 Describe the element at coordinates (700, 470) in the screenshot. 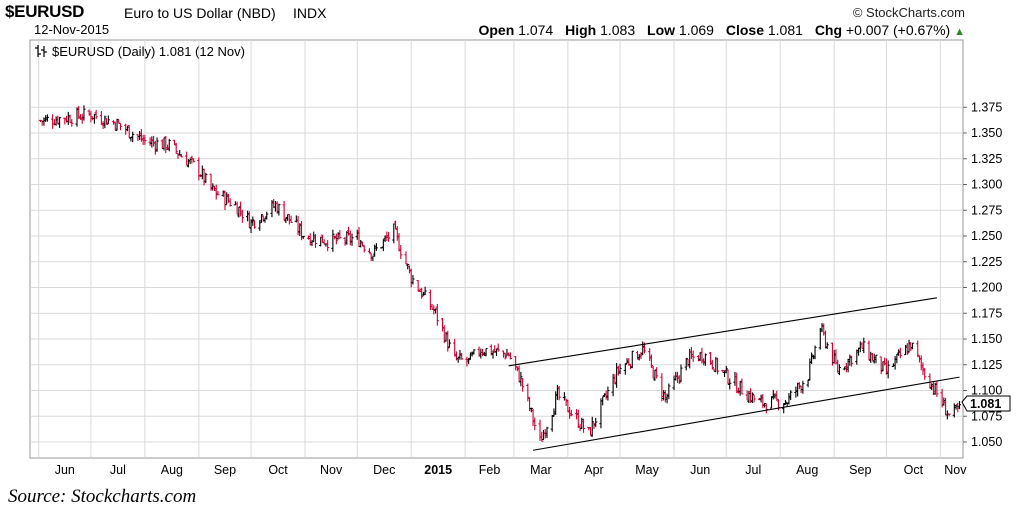

I see `x-tick-label: Jun` at that location.